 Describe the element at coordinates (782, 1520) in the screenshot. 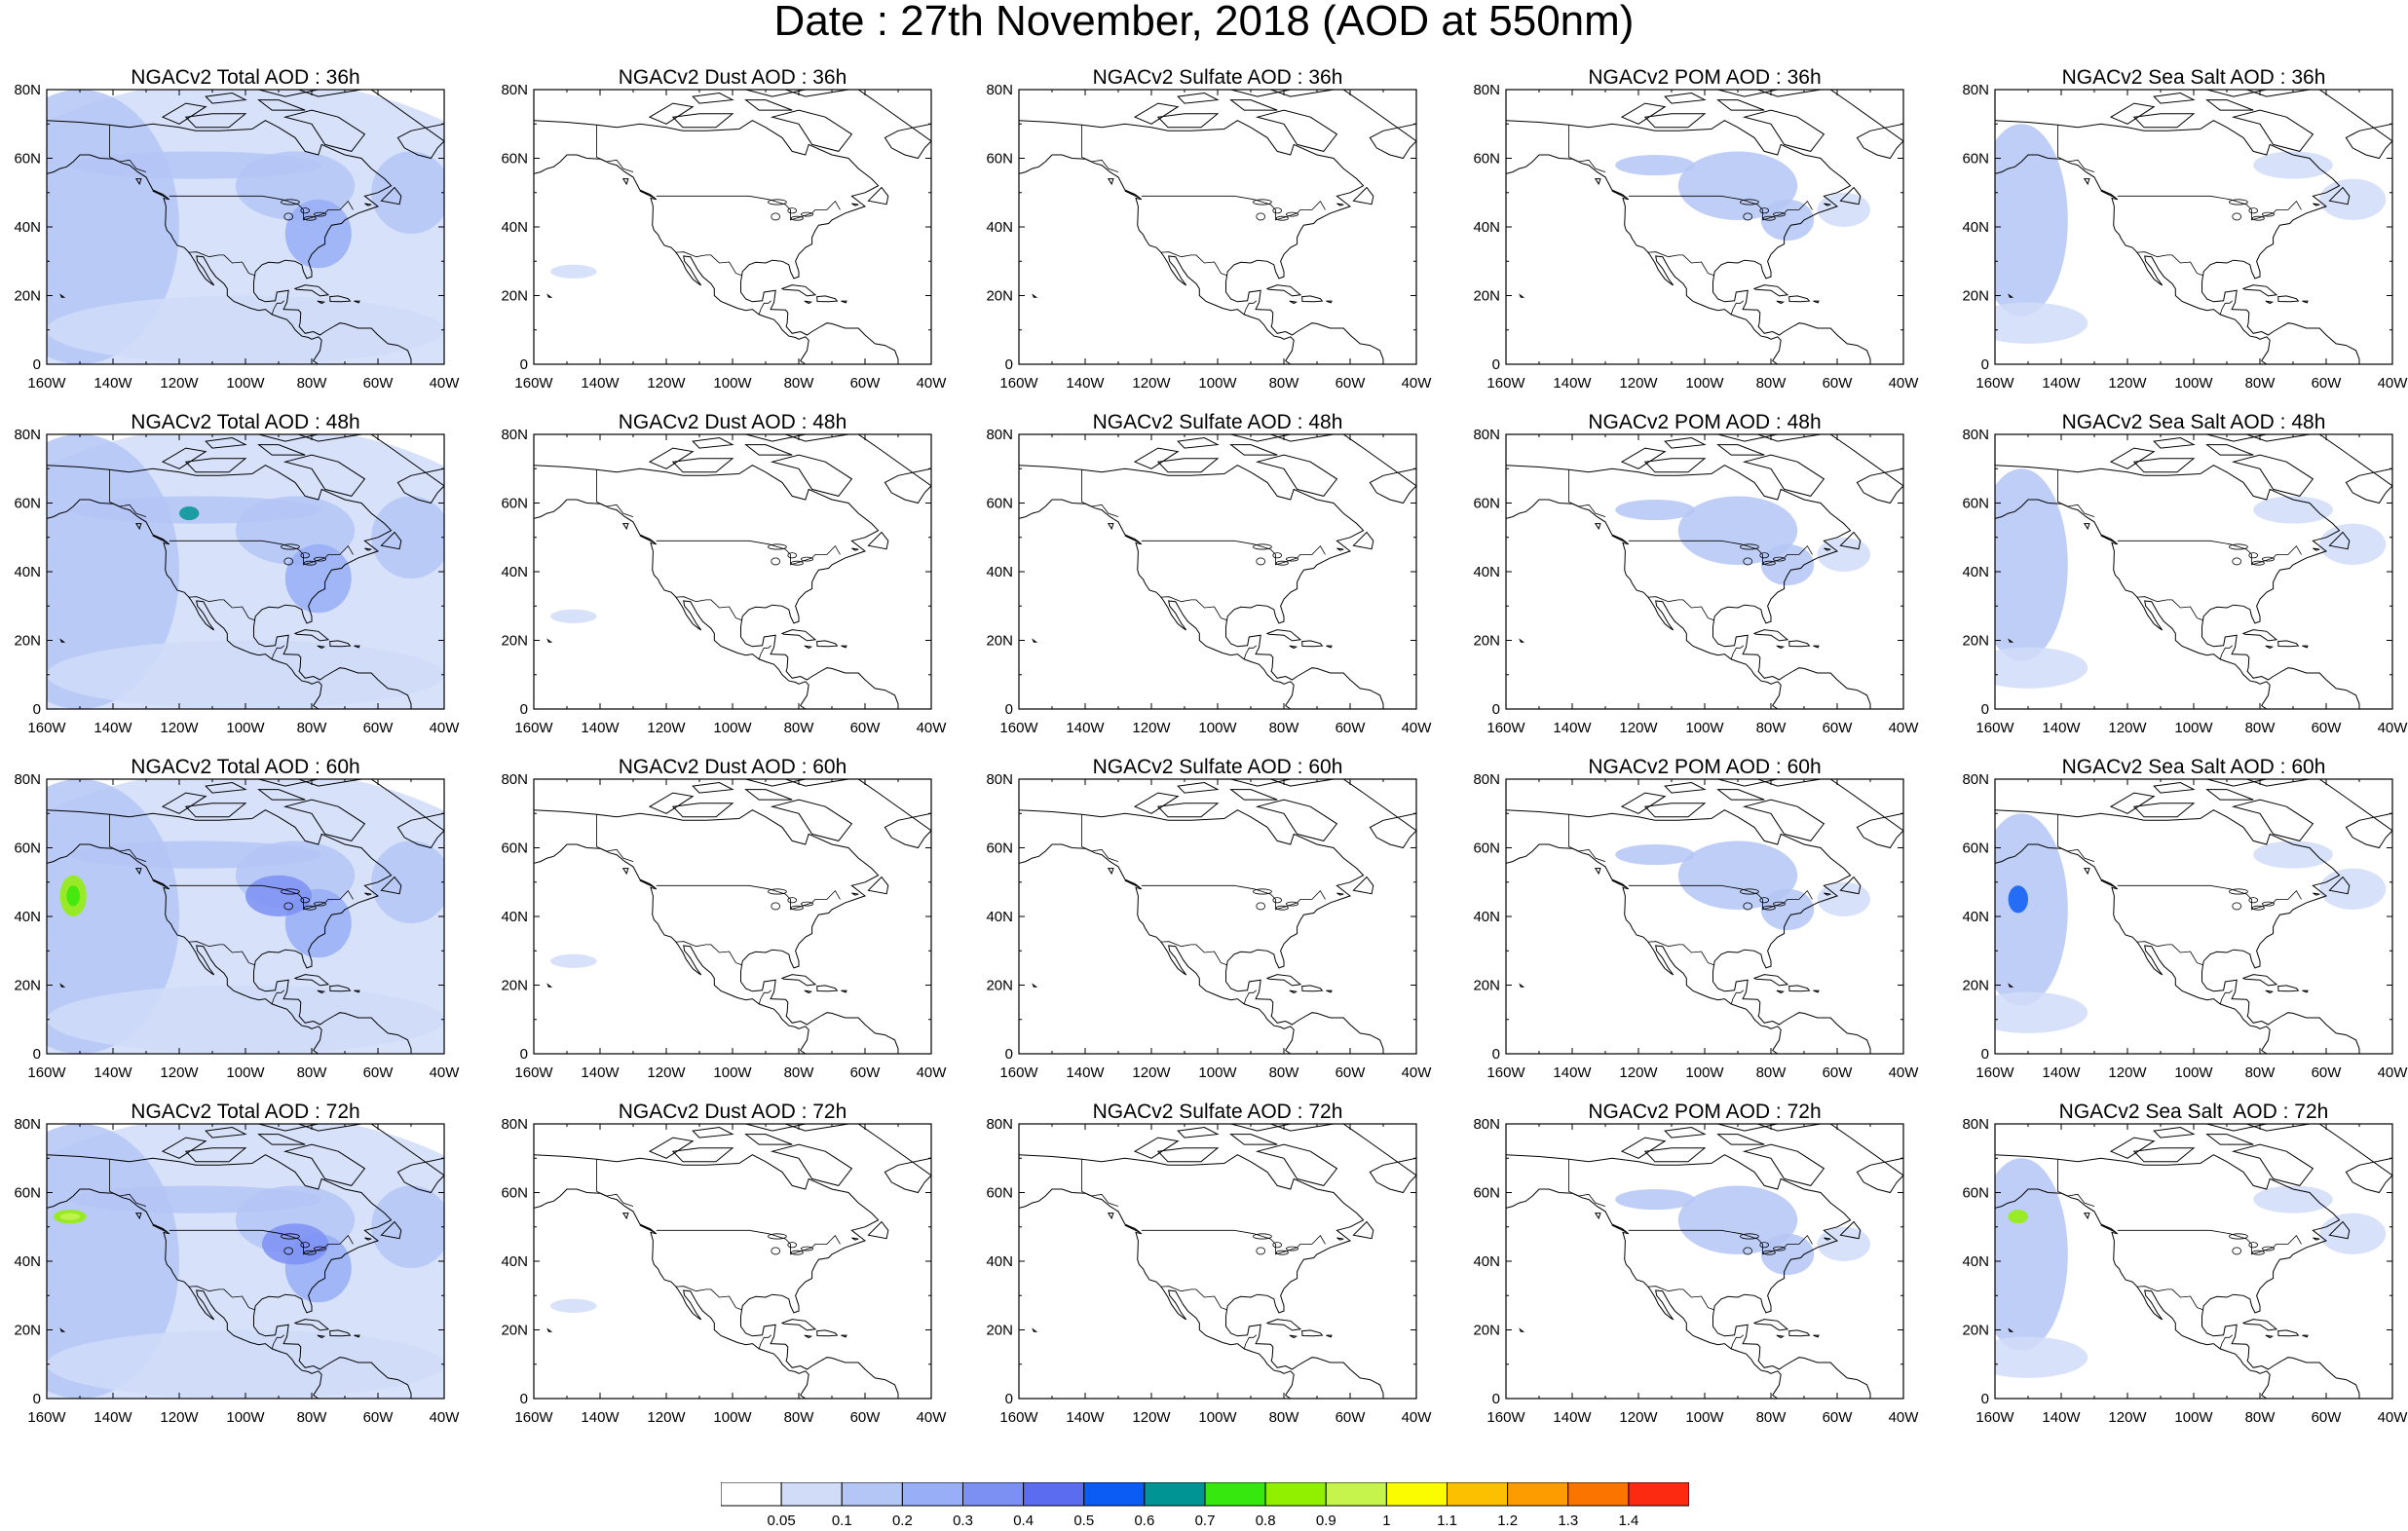

I see `colorbar-label: 0.05` at that location.